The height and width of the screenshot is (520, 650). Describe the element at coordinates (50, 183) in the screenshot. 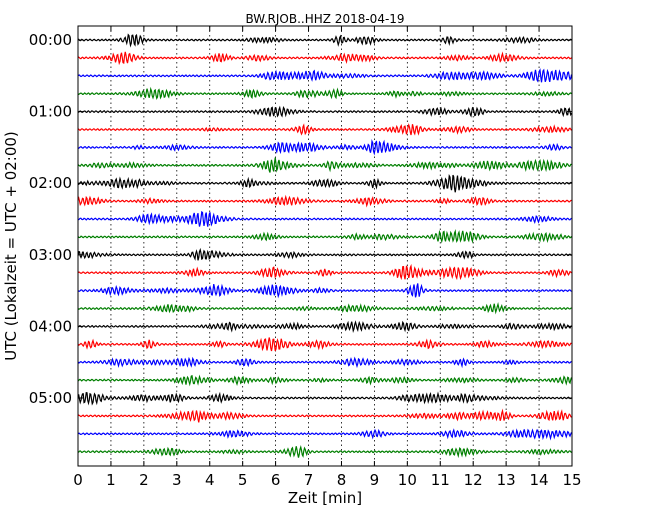

I see `y-tick-label-2: 02:00` at that location.